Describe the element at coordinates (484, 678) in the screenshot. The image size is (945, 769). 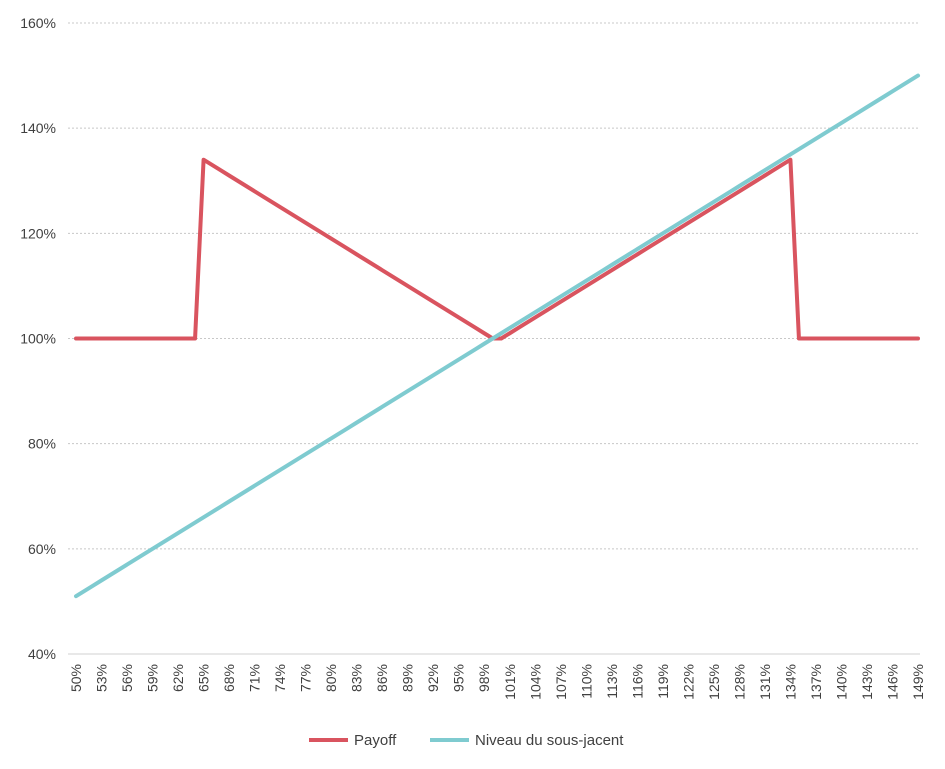
I see `x-tick-label: 98%` at that location.